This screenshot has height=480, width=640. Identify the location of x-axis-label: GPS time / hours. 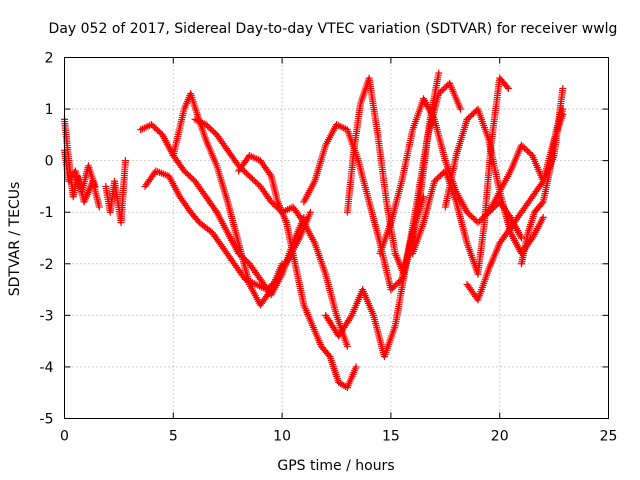
(335, 466).